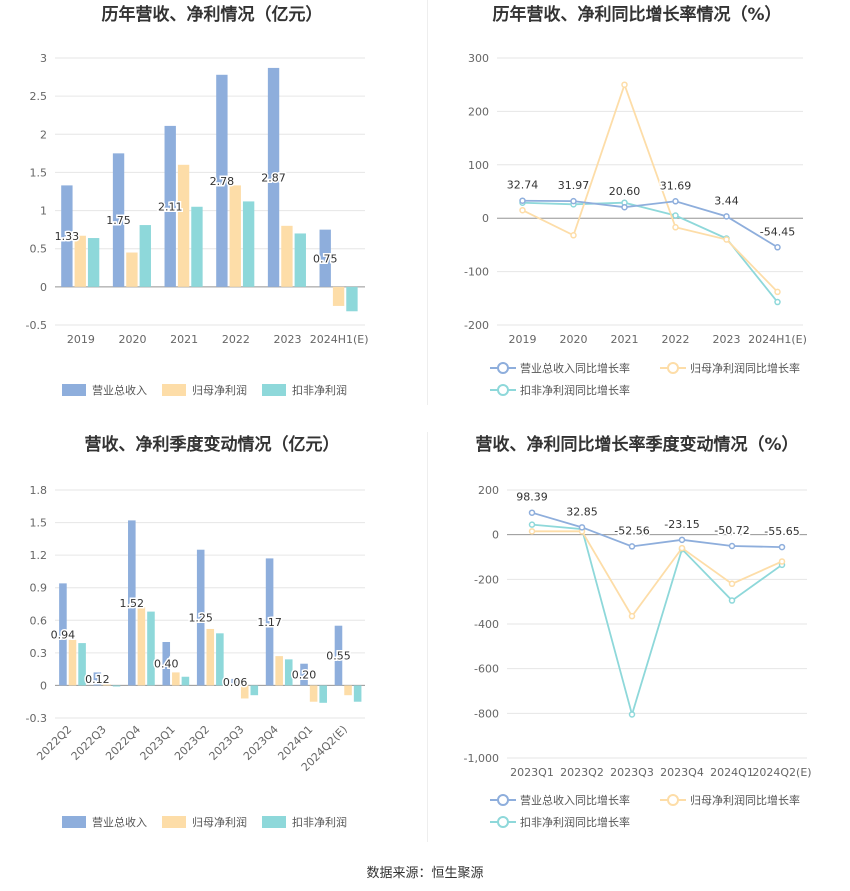  What do you see at coordinates (97, 679) in the screenshot?
I see `data-label-revenue: 0.12` at bounding box center [97, 679].